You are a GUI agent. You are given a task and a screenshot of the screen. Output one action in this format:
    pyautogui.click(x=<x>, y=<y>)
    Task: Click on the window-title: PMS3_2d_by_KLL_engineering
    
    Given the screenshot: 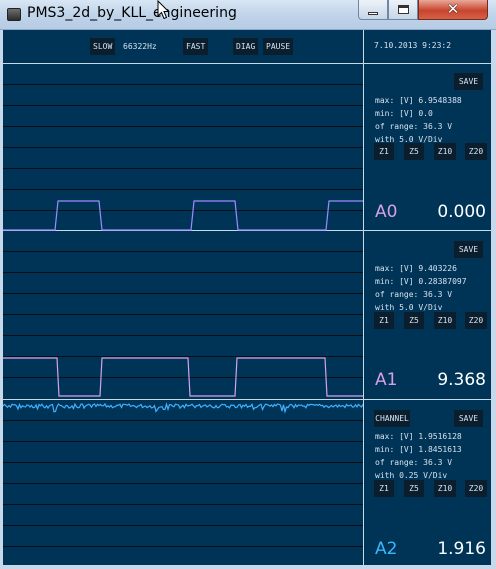 What is the action you would take?
    pyautogui.click(x=132, y=13)
    